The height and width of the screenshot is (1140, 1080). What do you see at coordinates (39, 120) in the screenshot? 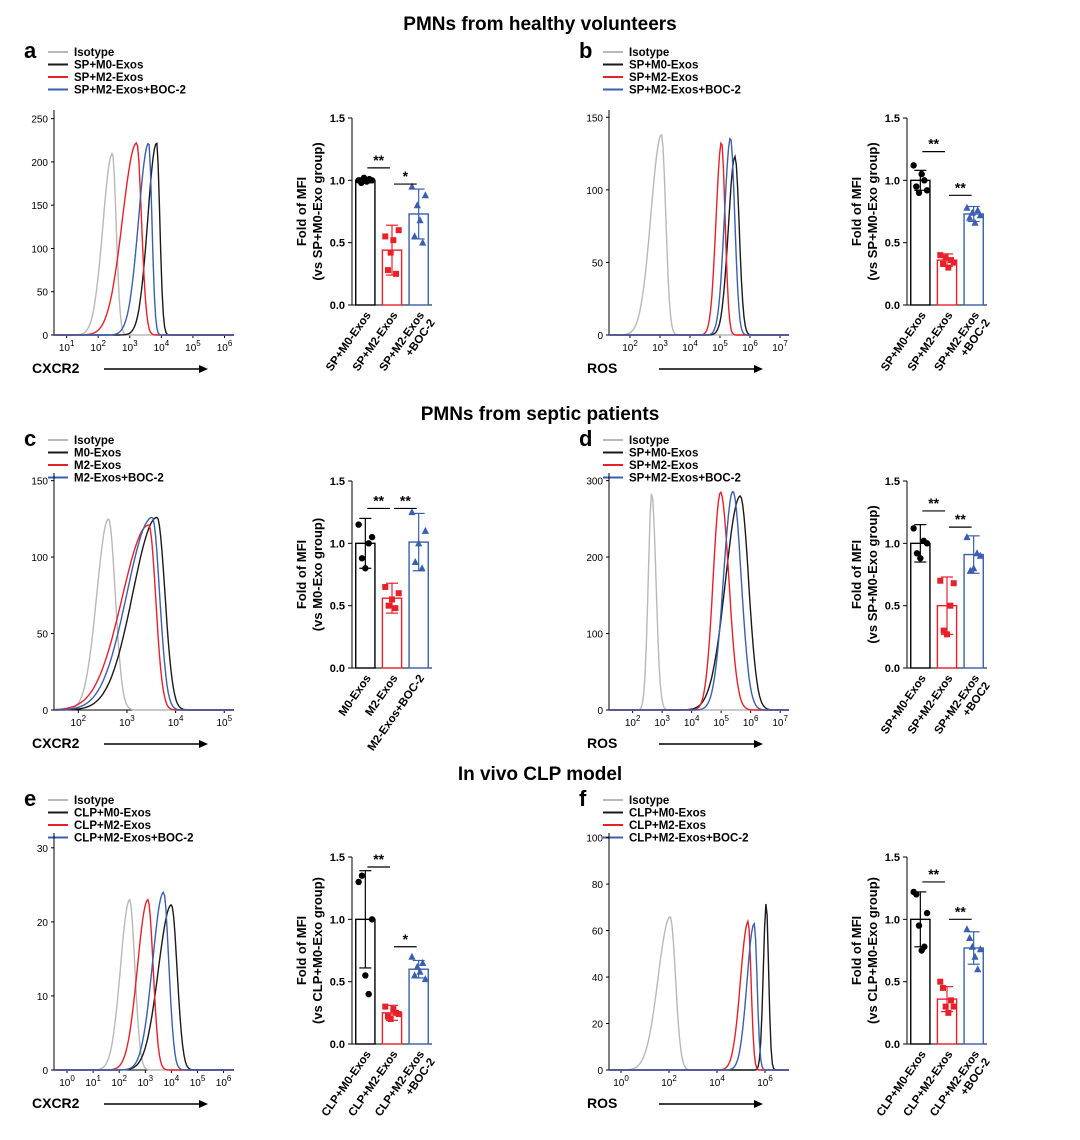
I see `y-tick-label: 250` at bounding box center [39, 120].